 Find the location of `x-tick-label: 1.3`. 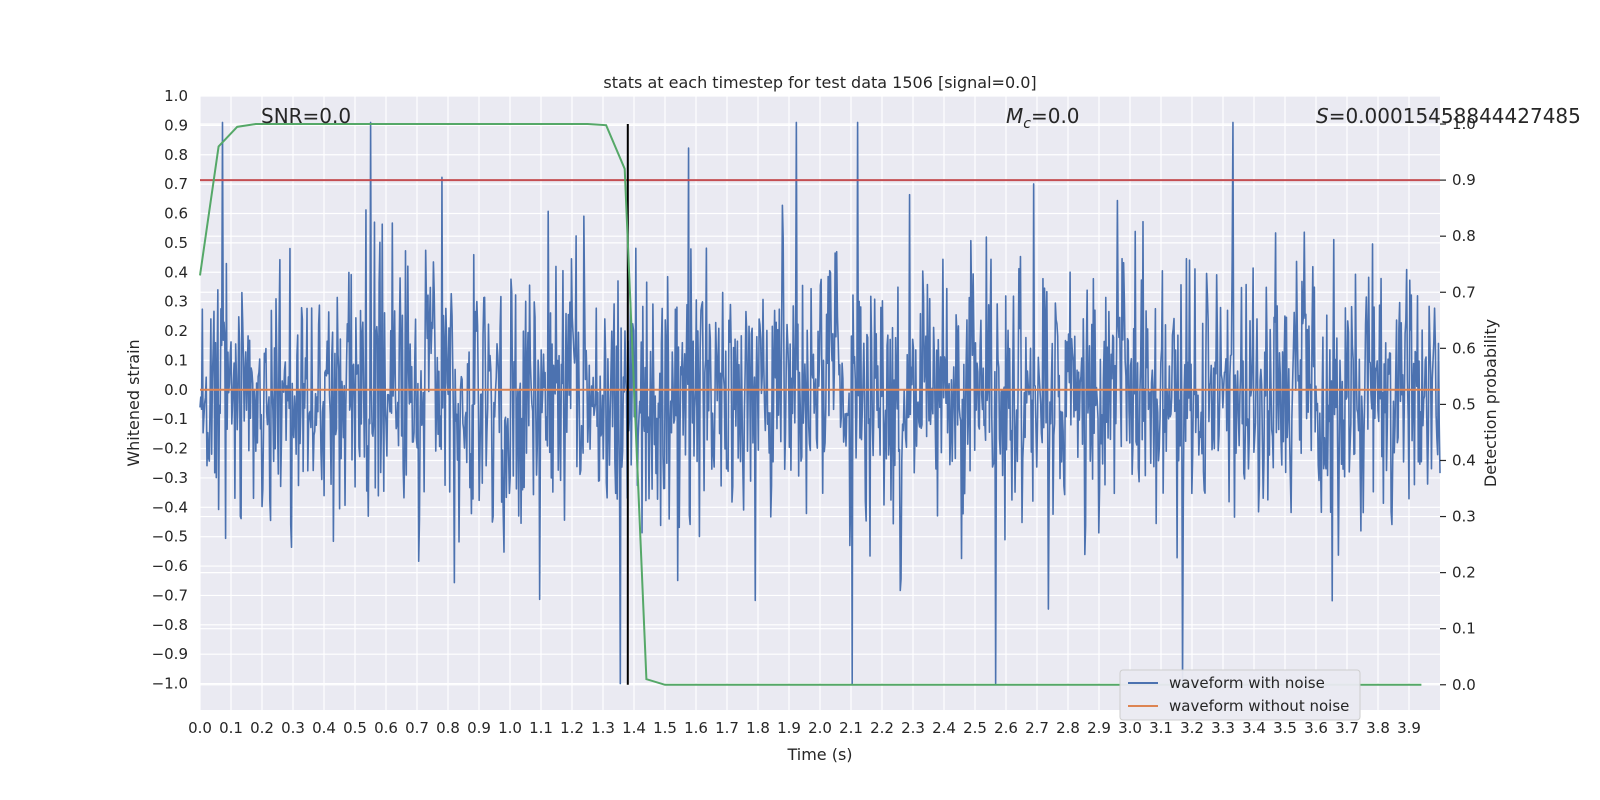

x-tick-label: 1.3 is located at coordinates (603, 728).